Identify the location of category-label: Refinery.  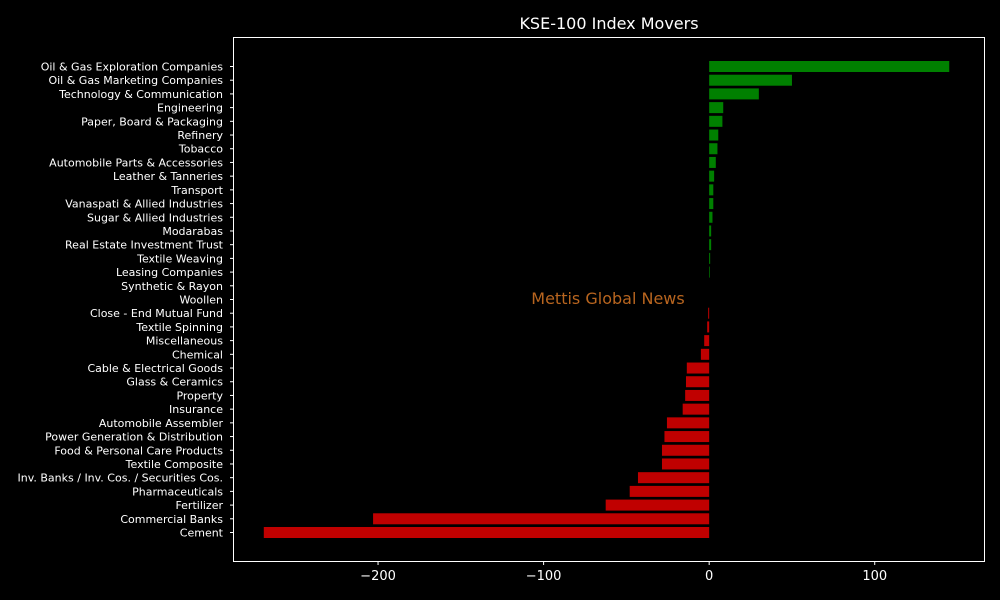
(200, 135).